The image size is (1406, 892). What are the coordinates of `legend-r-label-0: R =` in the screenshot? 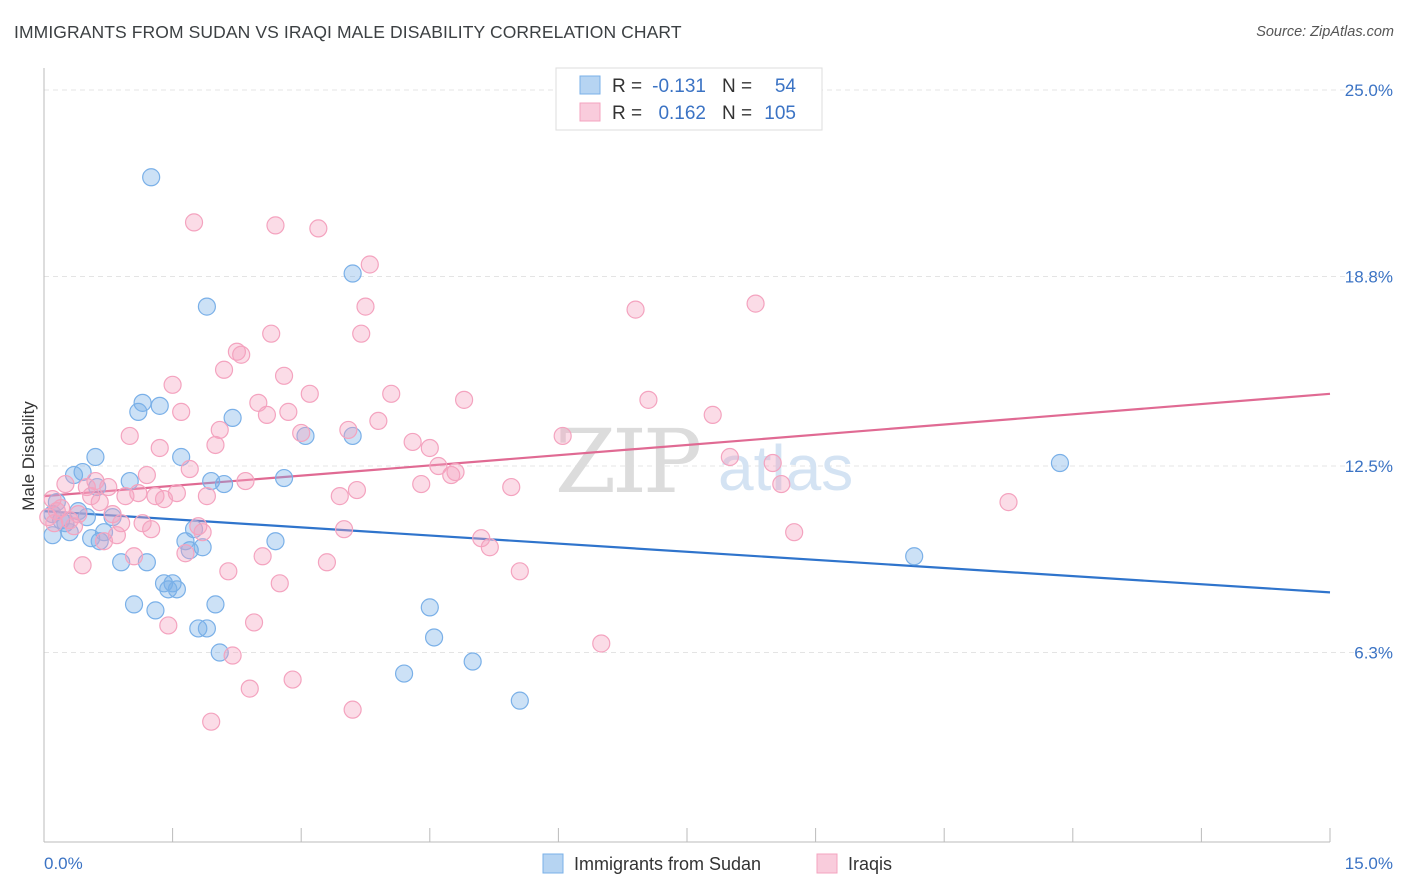 It's located at (627, 86).